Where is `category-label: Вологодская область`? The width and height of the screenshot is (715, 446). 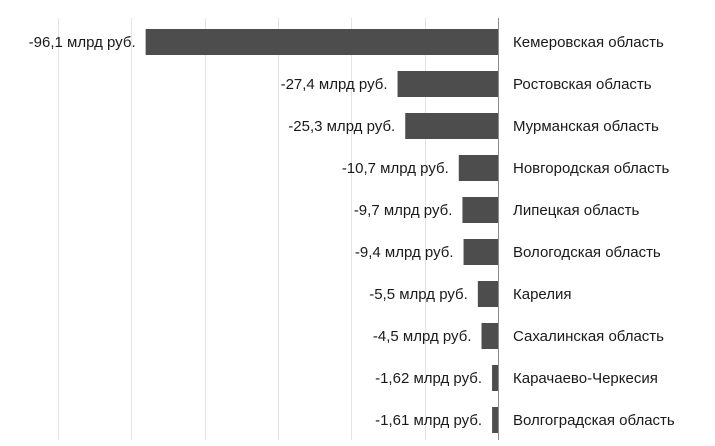 category-label: Вологодская область is located at coordinates (587, 252).